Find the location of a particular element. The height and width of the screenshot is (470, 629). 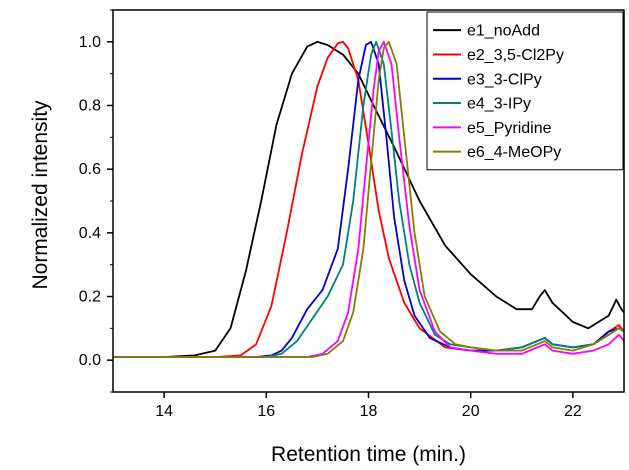

x-tick-label: 18 is located at coordinates (369, 411).